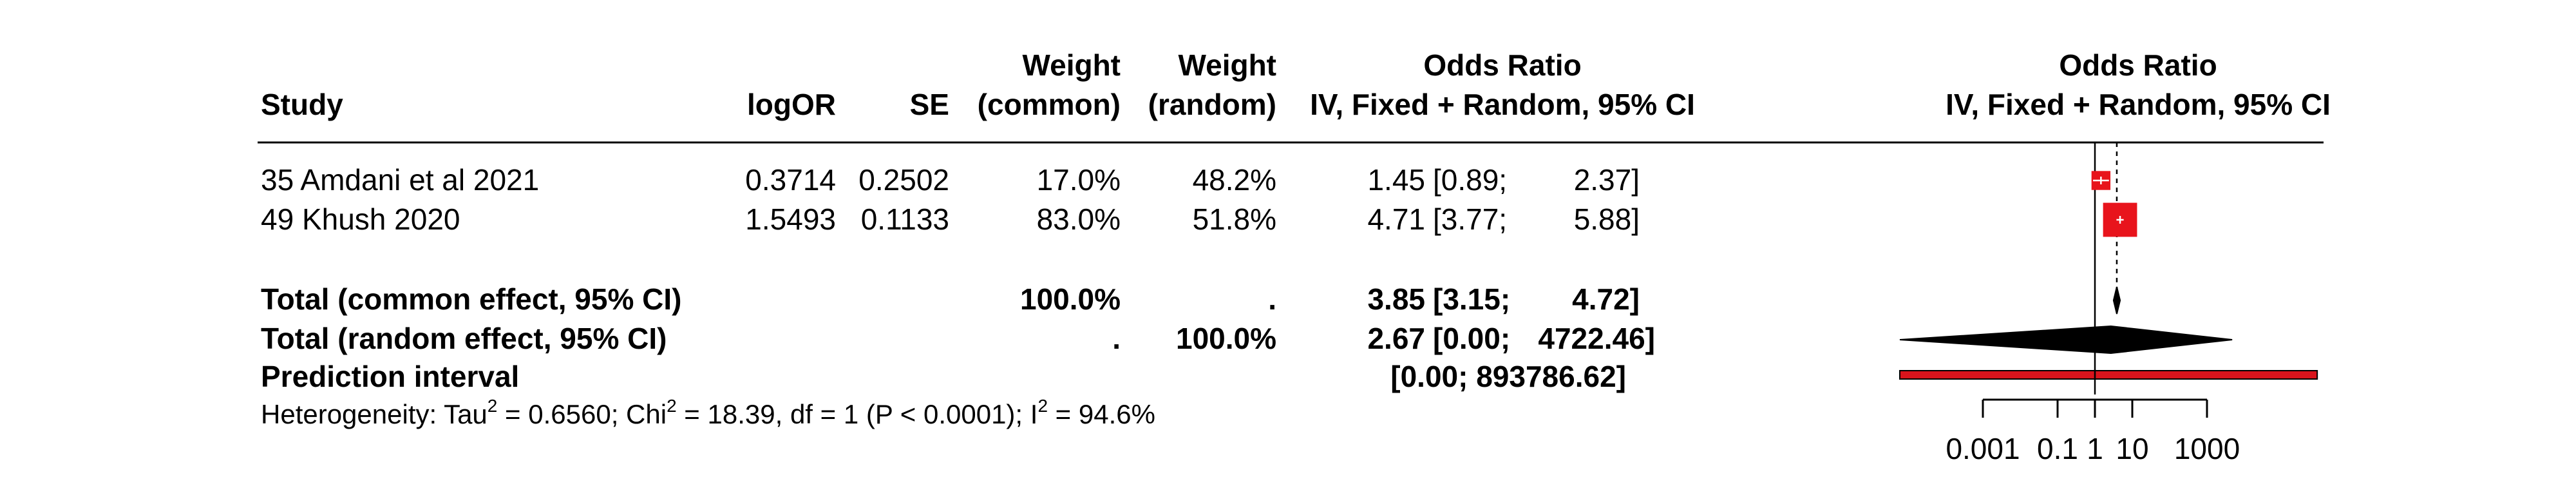 The width and height of the screenshot is (2576, 477). I want to click on summary-random-ci-lower: [0.00;, so click(1471, 338).